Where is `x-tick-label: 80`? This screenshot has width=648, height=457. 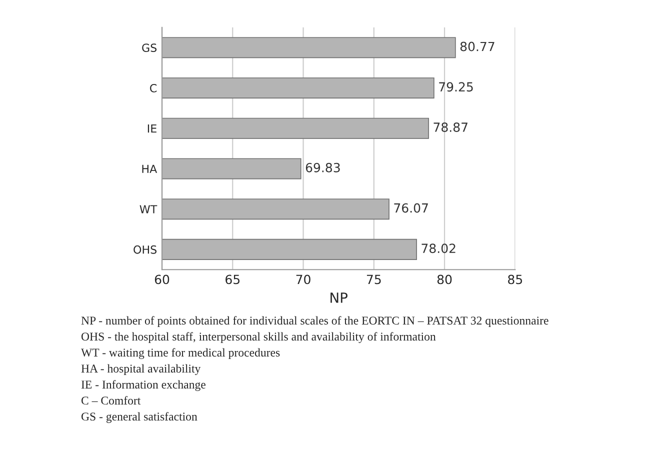 x-tick-label: 80 is located at coordinates (444, 279).